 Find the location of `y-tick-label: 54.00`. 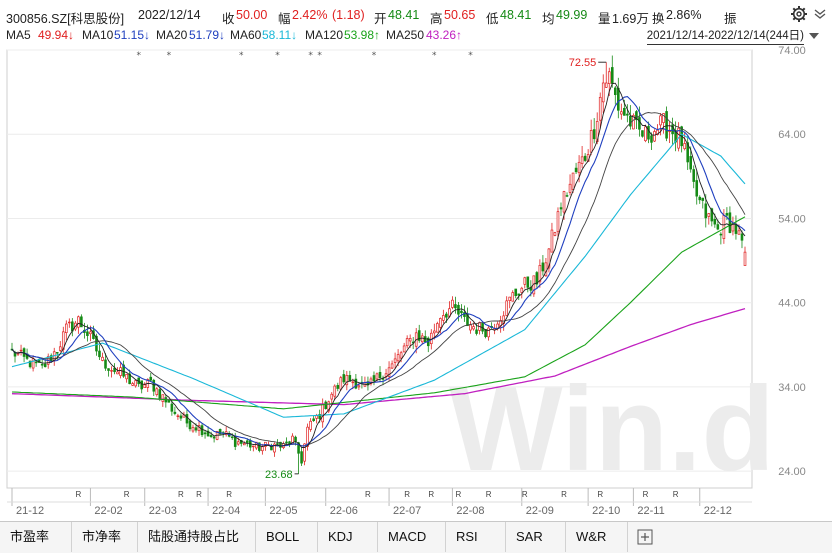

y-tick-label: 54.00 is located at coordinates (792, 219).